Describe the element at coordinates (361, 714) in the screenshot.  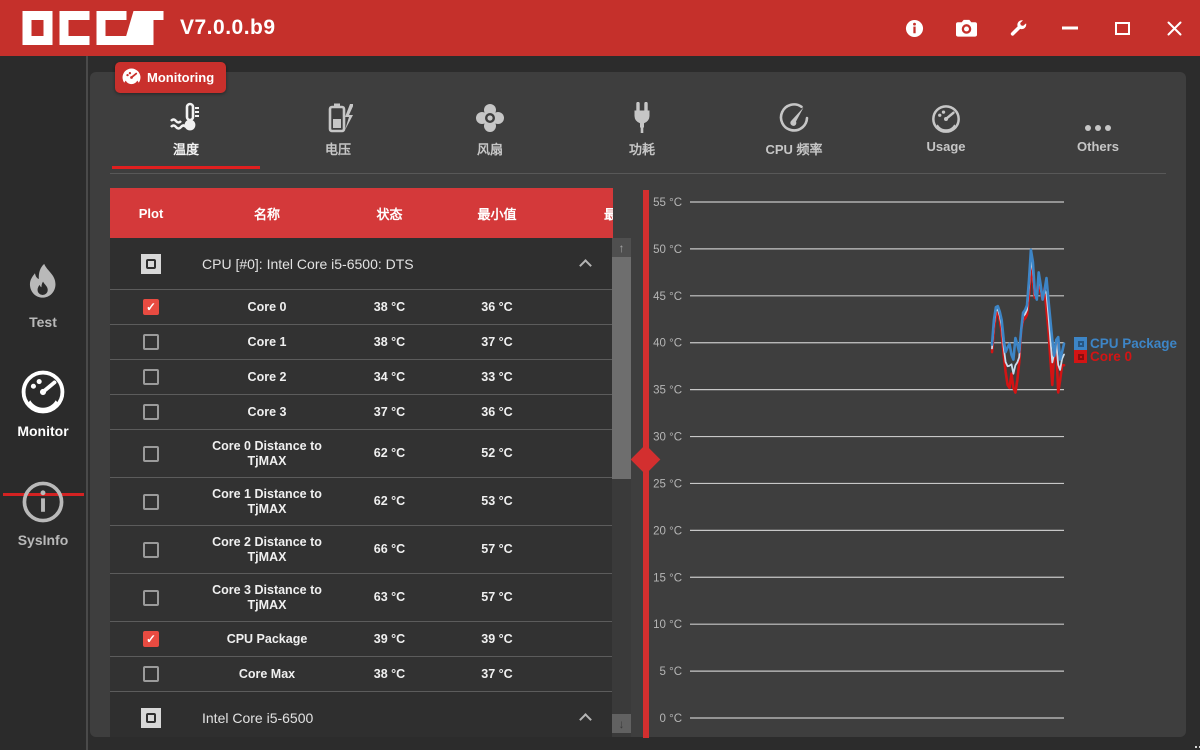
I see `sensor-group-row: Intel Core i5-6500` at that location.